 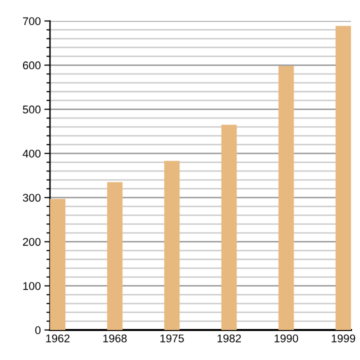 What do you see at coordinates (58, 338) in the screenshot?
I see `x-tick-label: 1962` at bounding box center [58, 338].